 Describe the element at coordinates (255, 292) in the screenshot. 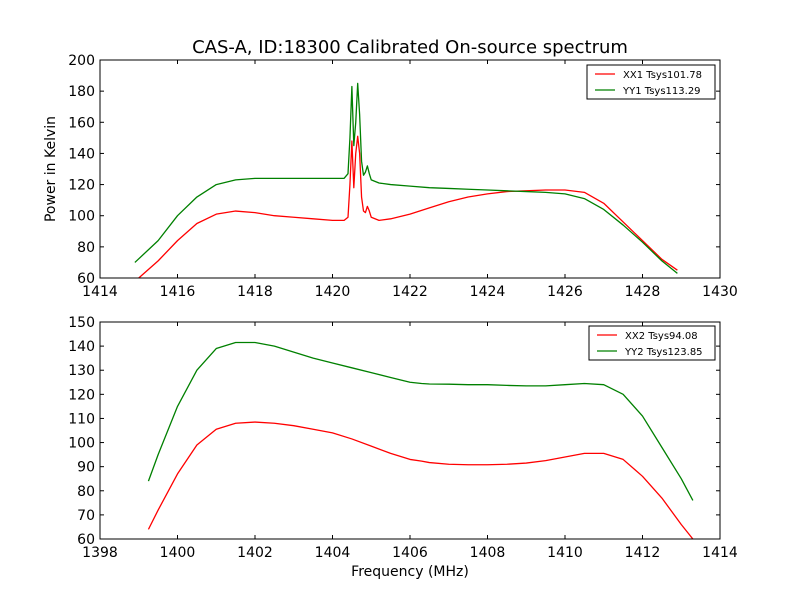

I see `x-tick-label: 1418` at that location.